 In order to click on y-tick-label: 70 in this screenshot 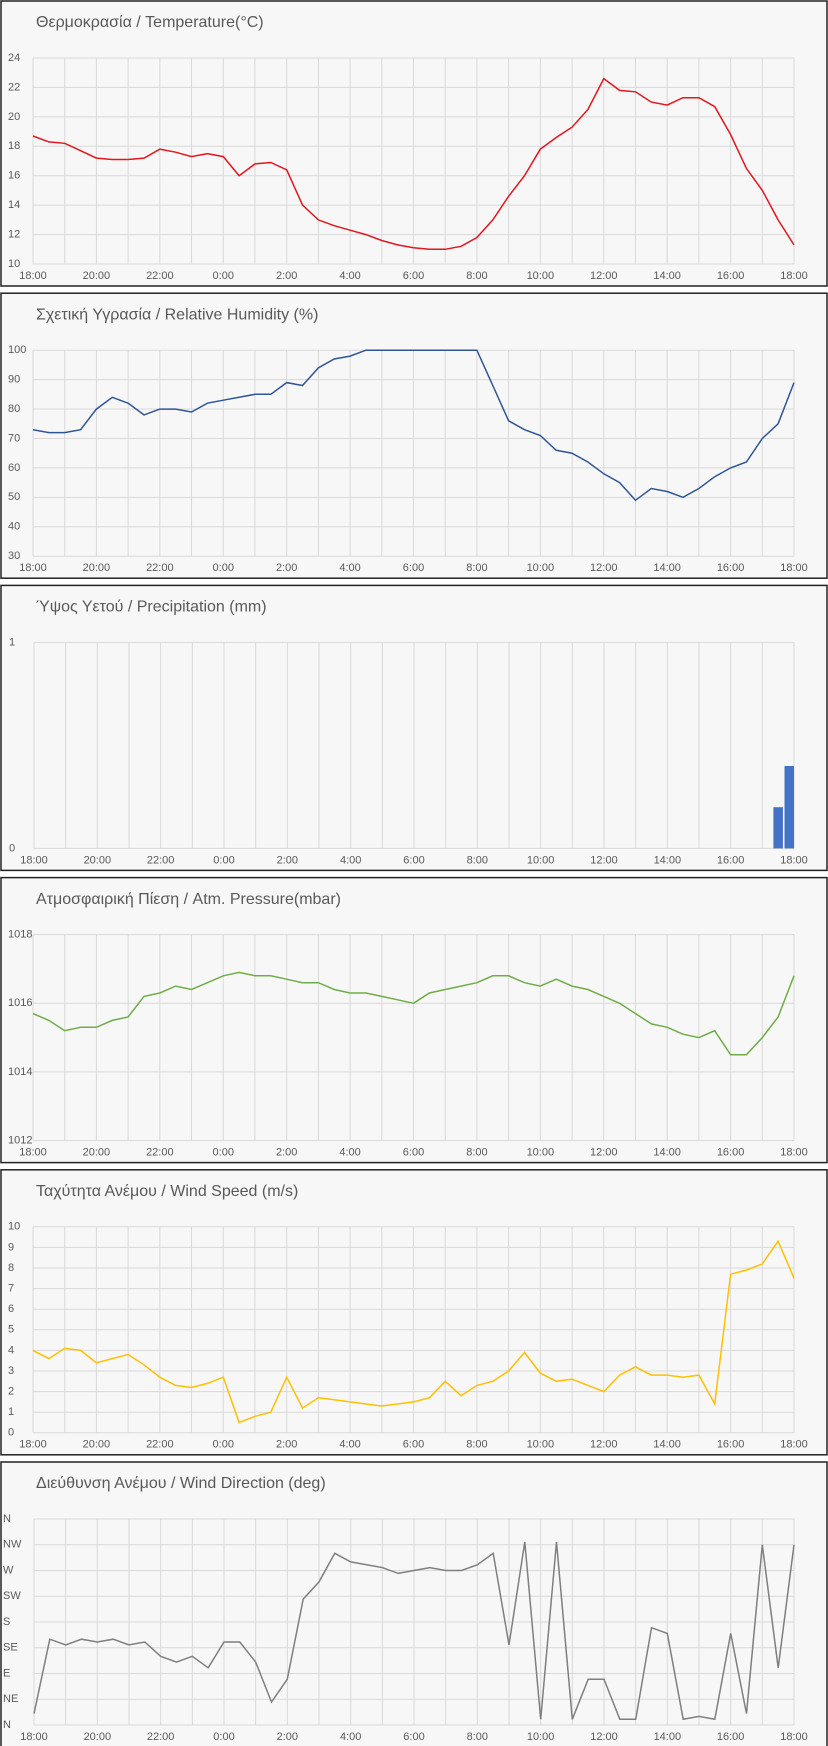, I will do `click(14, 438)`.